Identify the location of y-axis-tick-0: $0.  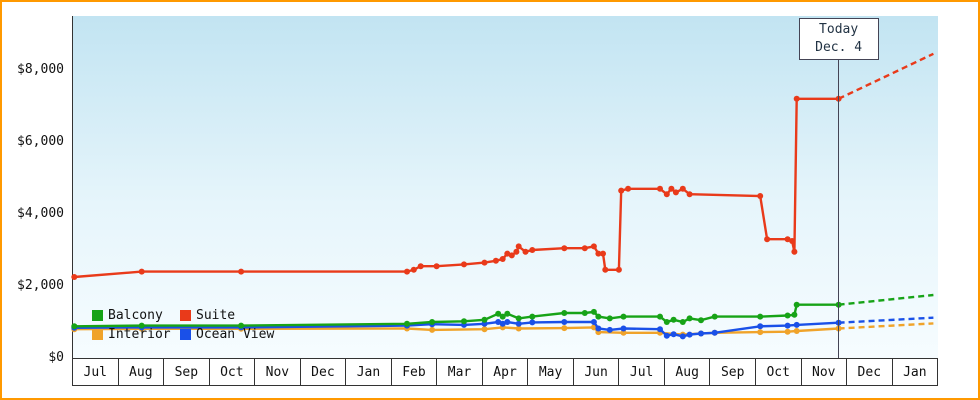
(56, 357).